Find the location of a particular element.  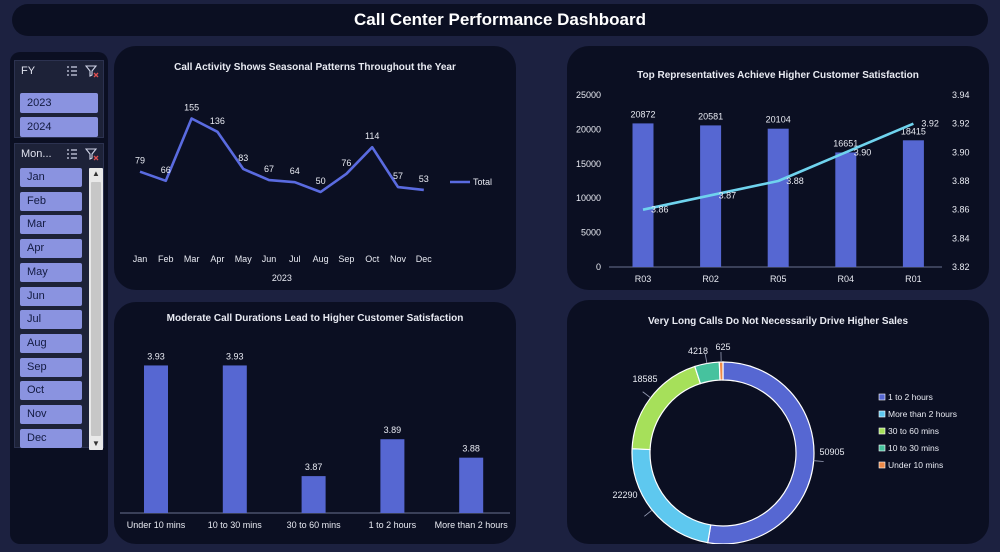

fy-item-2023: 2023 is located at coordinates (59, 103).